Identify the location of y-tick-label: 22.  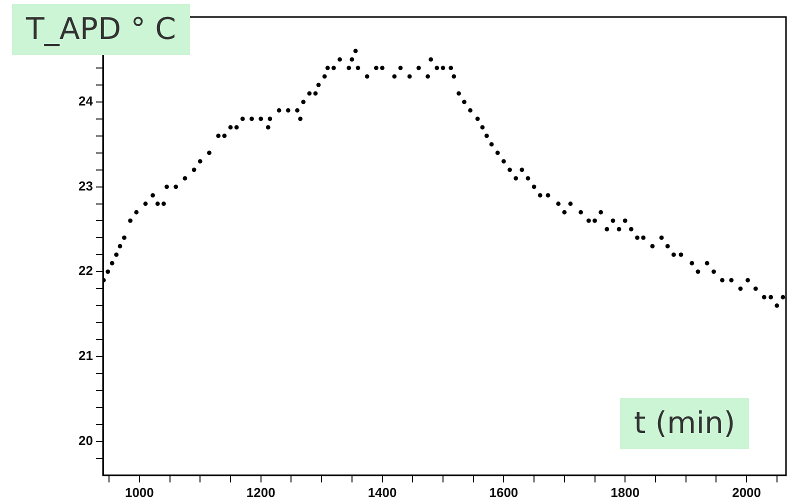
(85, 270).